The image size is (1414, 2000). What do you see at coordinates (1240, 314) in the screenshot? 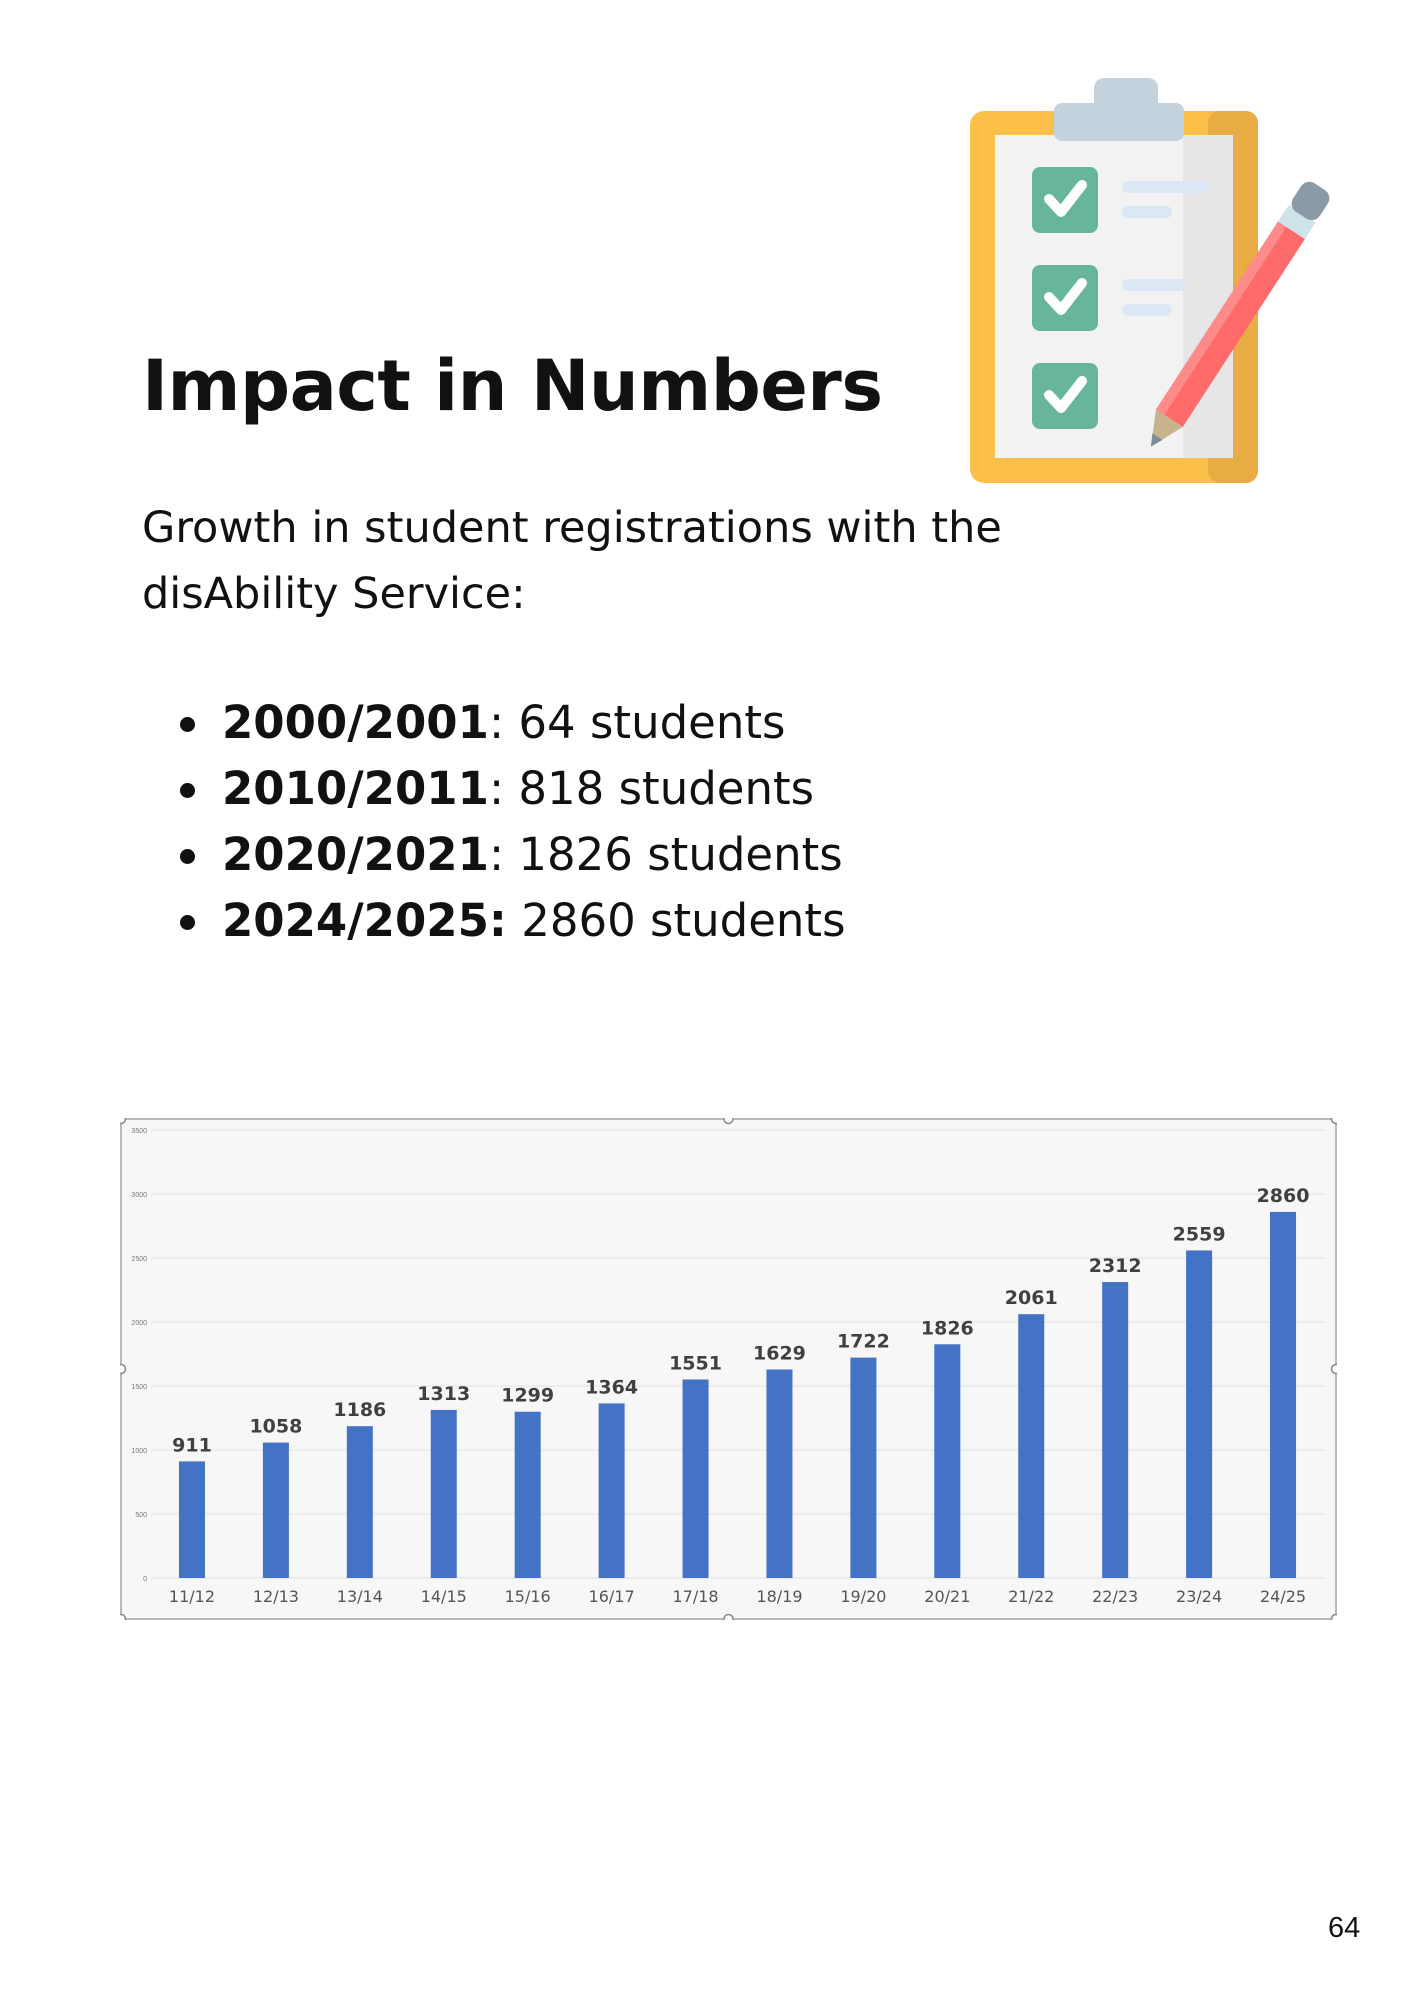
I see `pencil-icon` at bounding box center [1240, 314].